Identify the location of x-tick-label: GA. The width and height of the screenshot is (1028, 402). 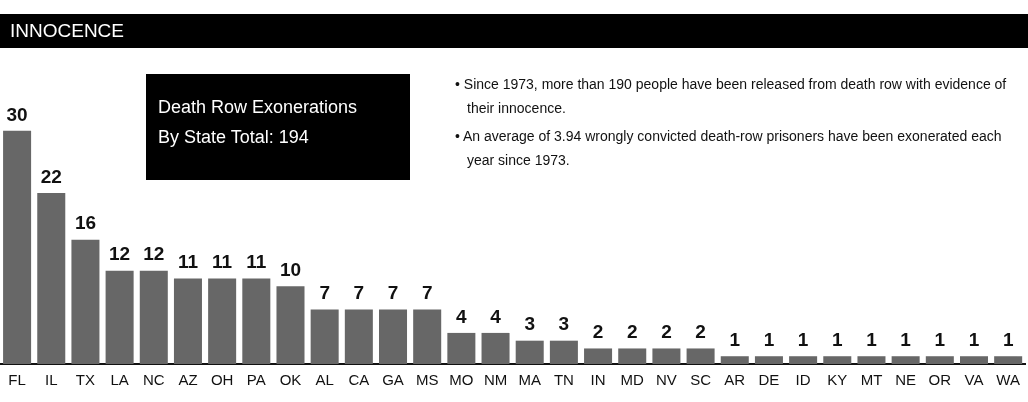
(393, 380).